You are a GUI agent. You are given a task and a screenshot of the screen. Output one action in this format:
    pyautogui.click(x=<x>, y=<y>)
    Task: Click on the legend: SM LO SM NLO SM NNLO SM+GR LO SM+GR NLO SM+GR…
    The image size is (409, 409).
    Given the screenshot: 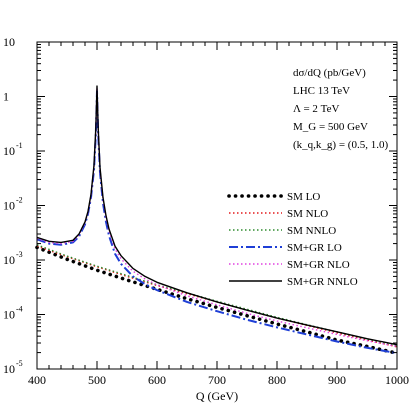 What is the action you would take?
    pyautogui.click(x=292, y=239)
    